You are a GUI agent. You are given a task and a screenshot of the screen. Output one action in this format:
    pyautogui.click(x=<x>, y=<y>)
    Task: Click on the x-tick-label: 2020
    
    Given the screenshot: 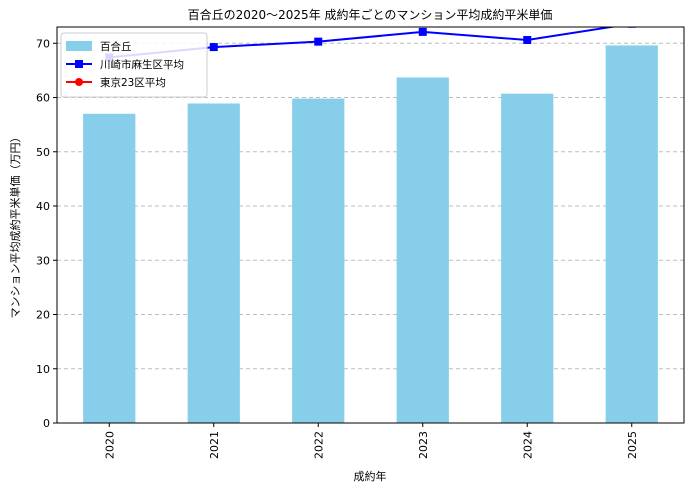 What is the action you would take?
    pyautogui.click(x=109, y=445)
    